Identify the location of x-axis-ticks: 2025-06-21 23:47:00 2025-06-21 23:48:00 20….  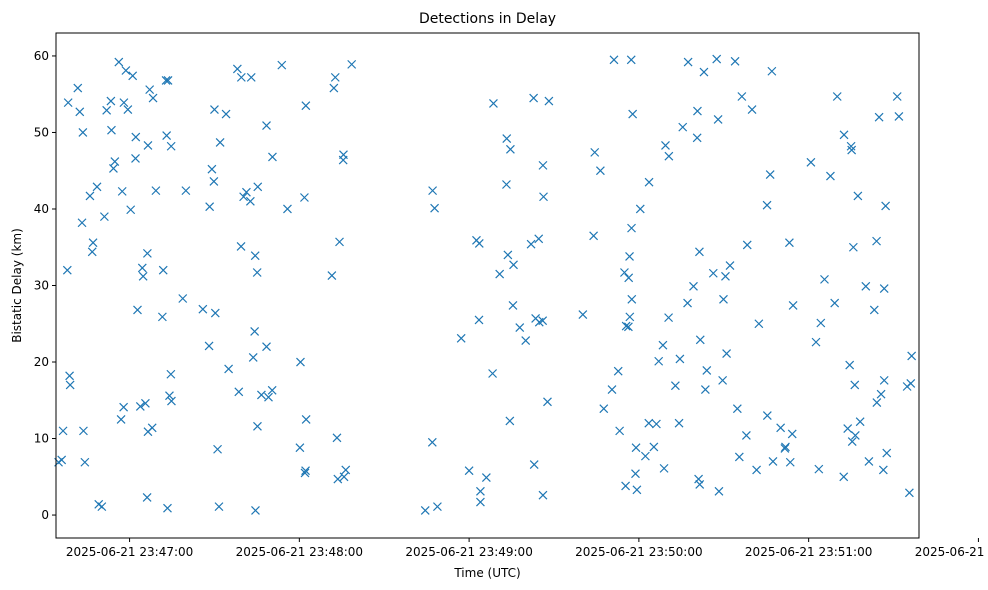
(527, 548).